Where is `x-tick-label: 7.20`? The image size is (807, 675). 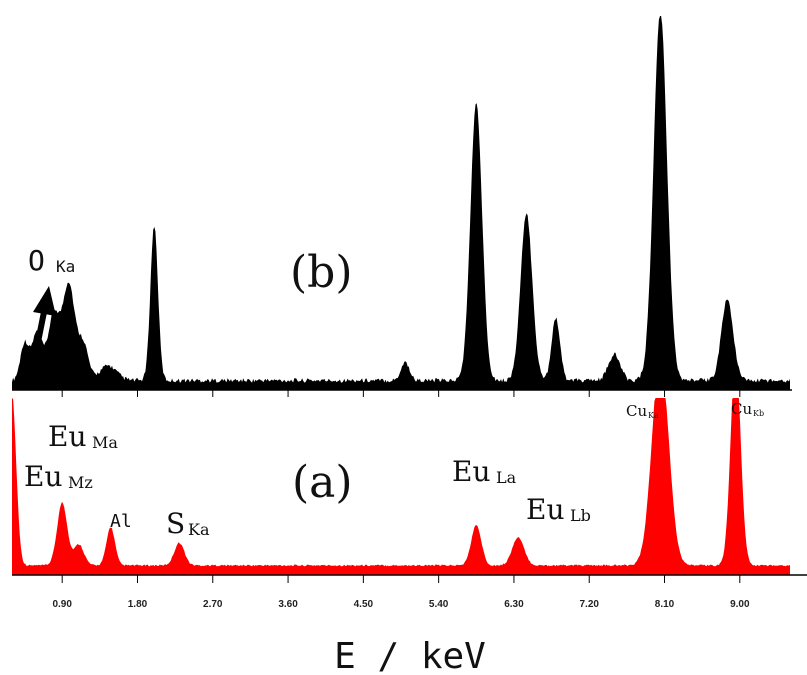
x-tick-label: 7.20 is located at coordinates (589, 604).